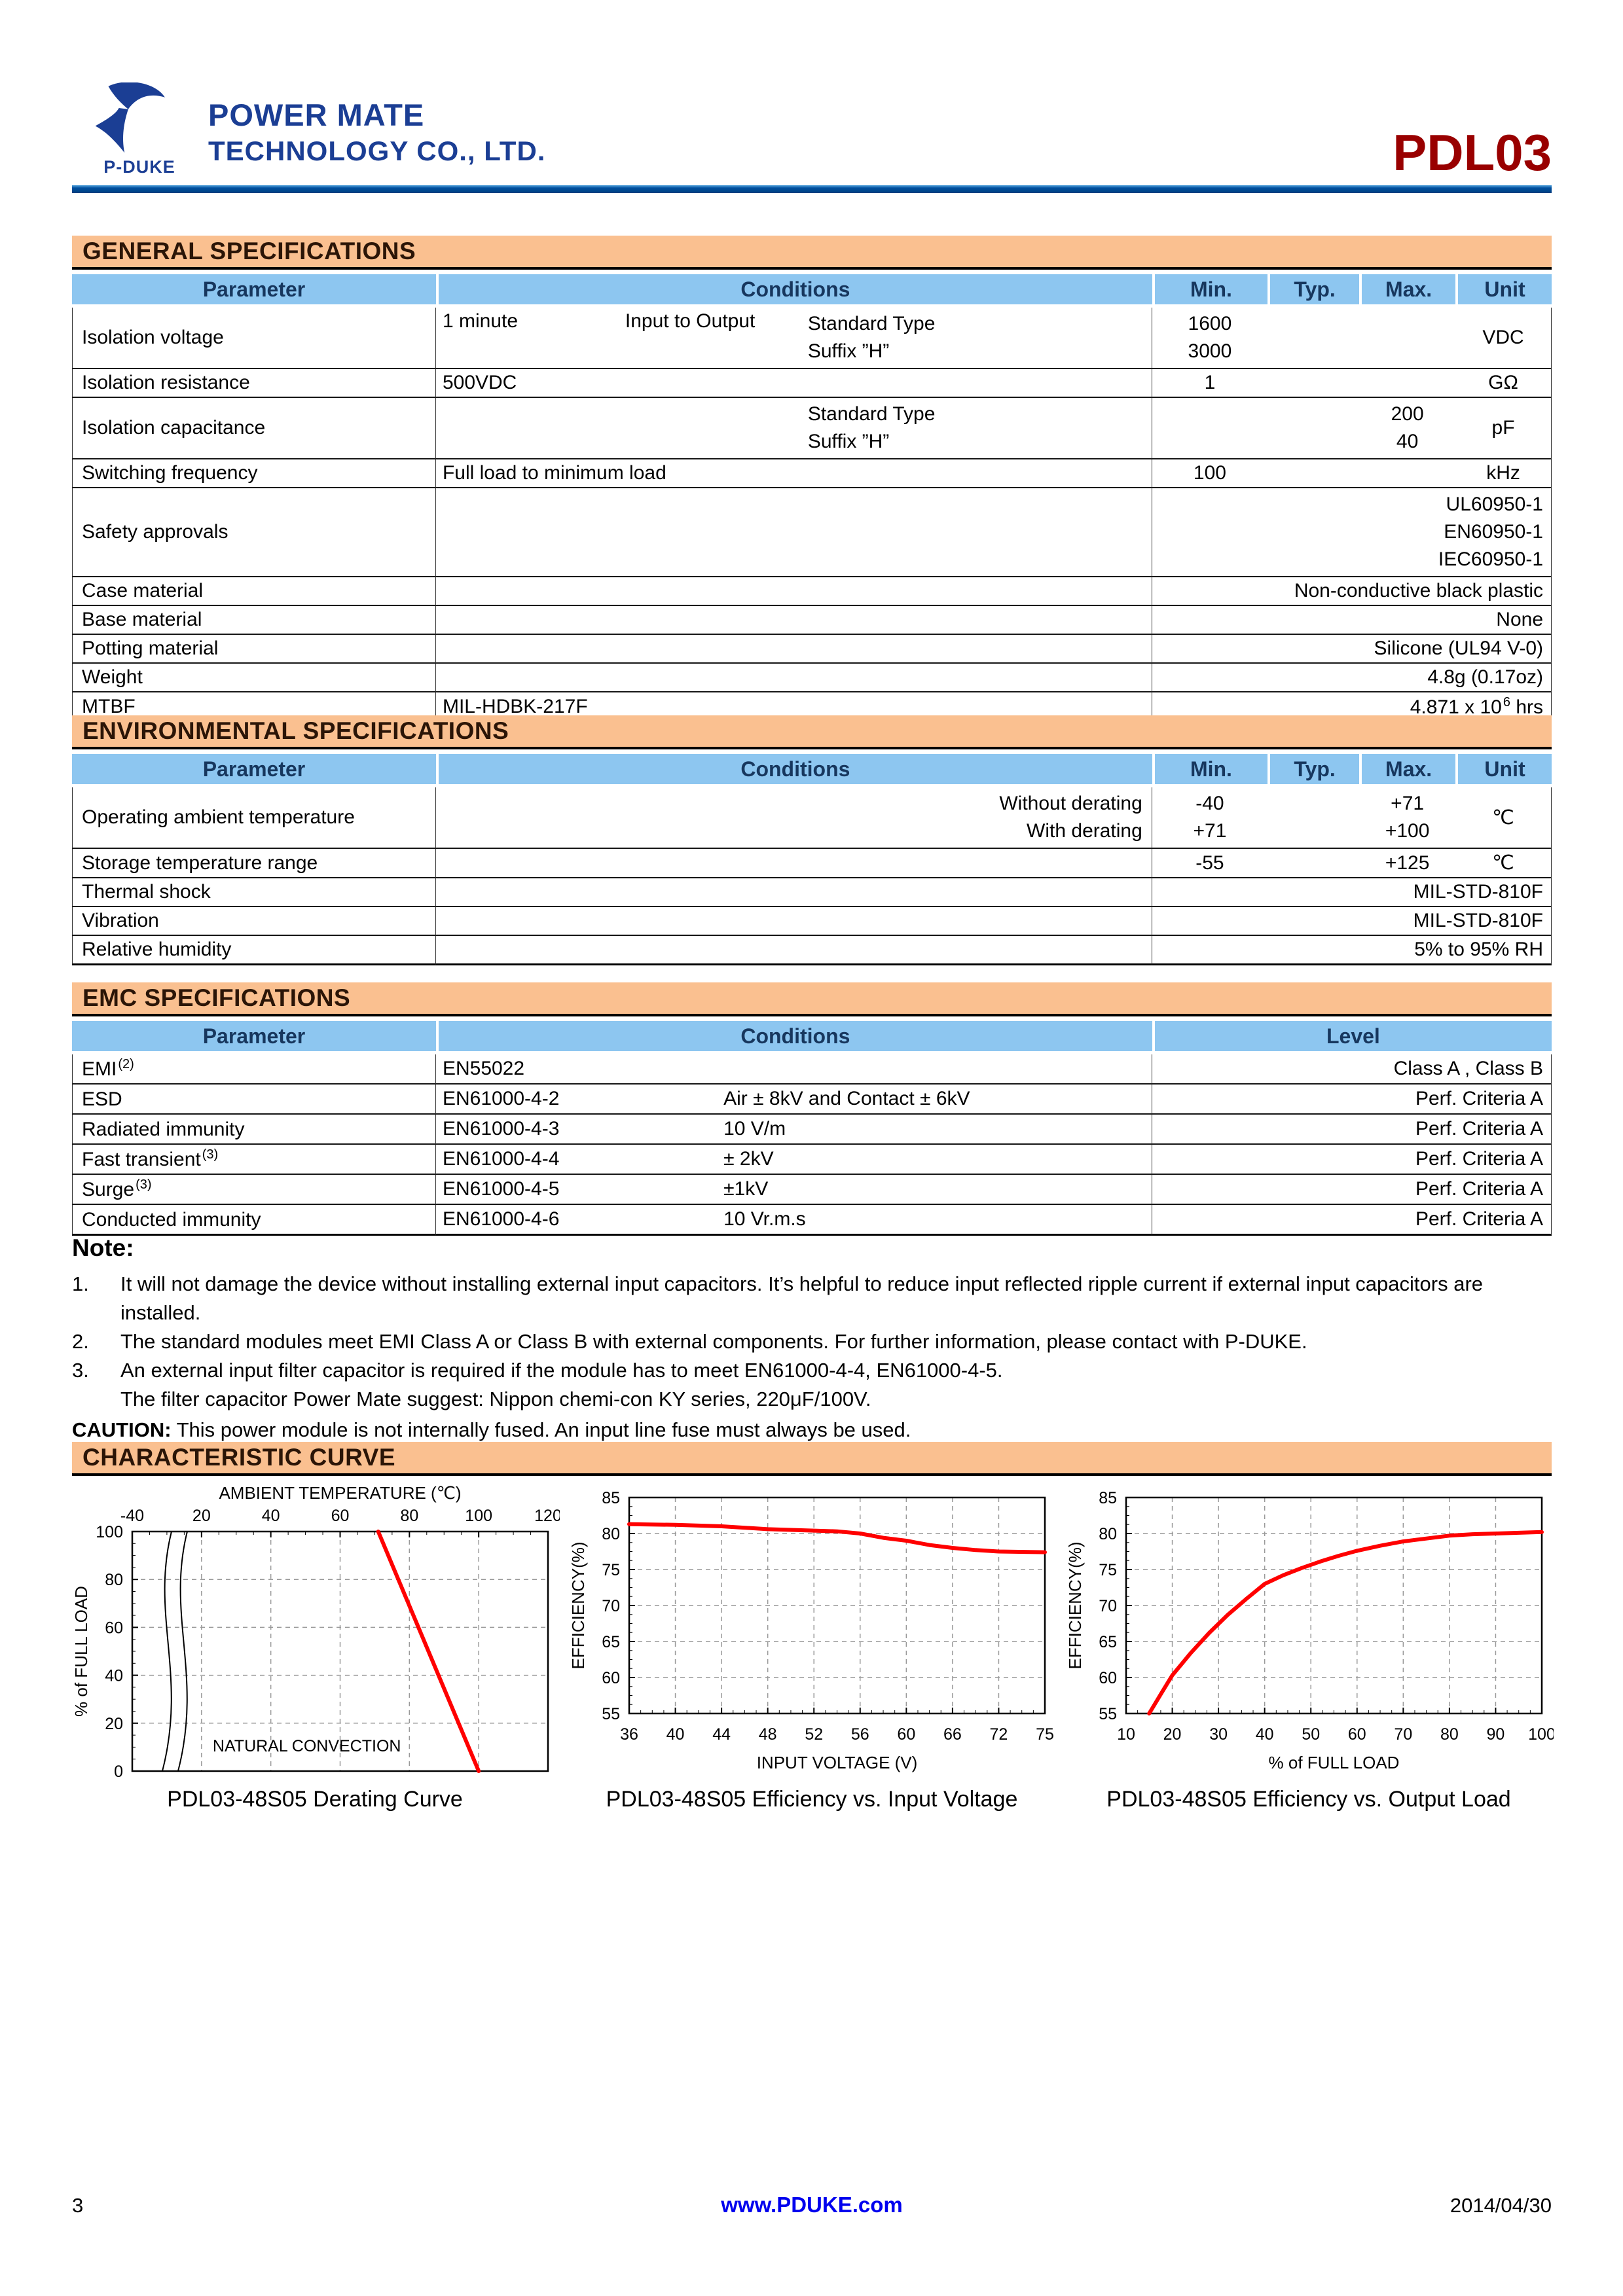  Describe the element at coordinates (812, 863) in the screenshot. I see `table-row: Storage temperature range -55 +125 ℃` at that location.